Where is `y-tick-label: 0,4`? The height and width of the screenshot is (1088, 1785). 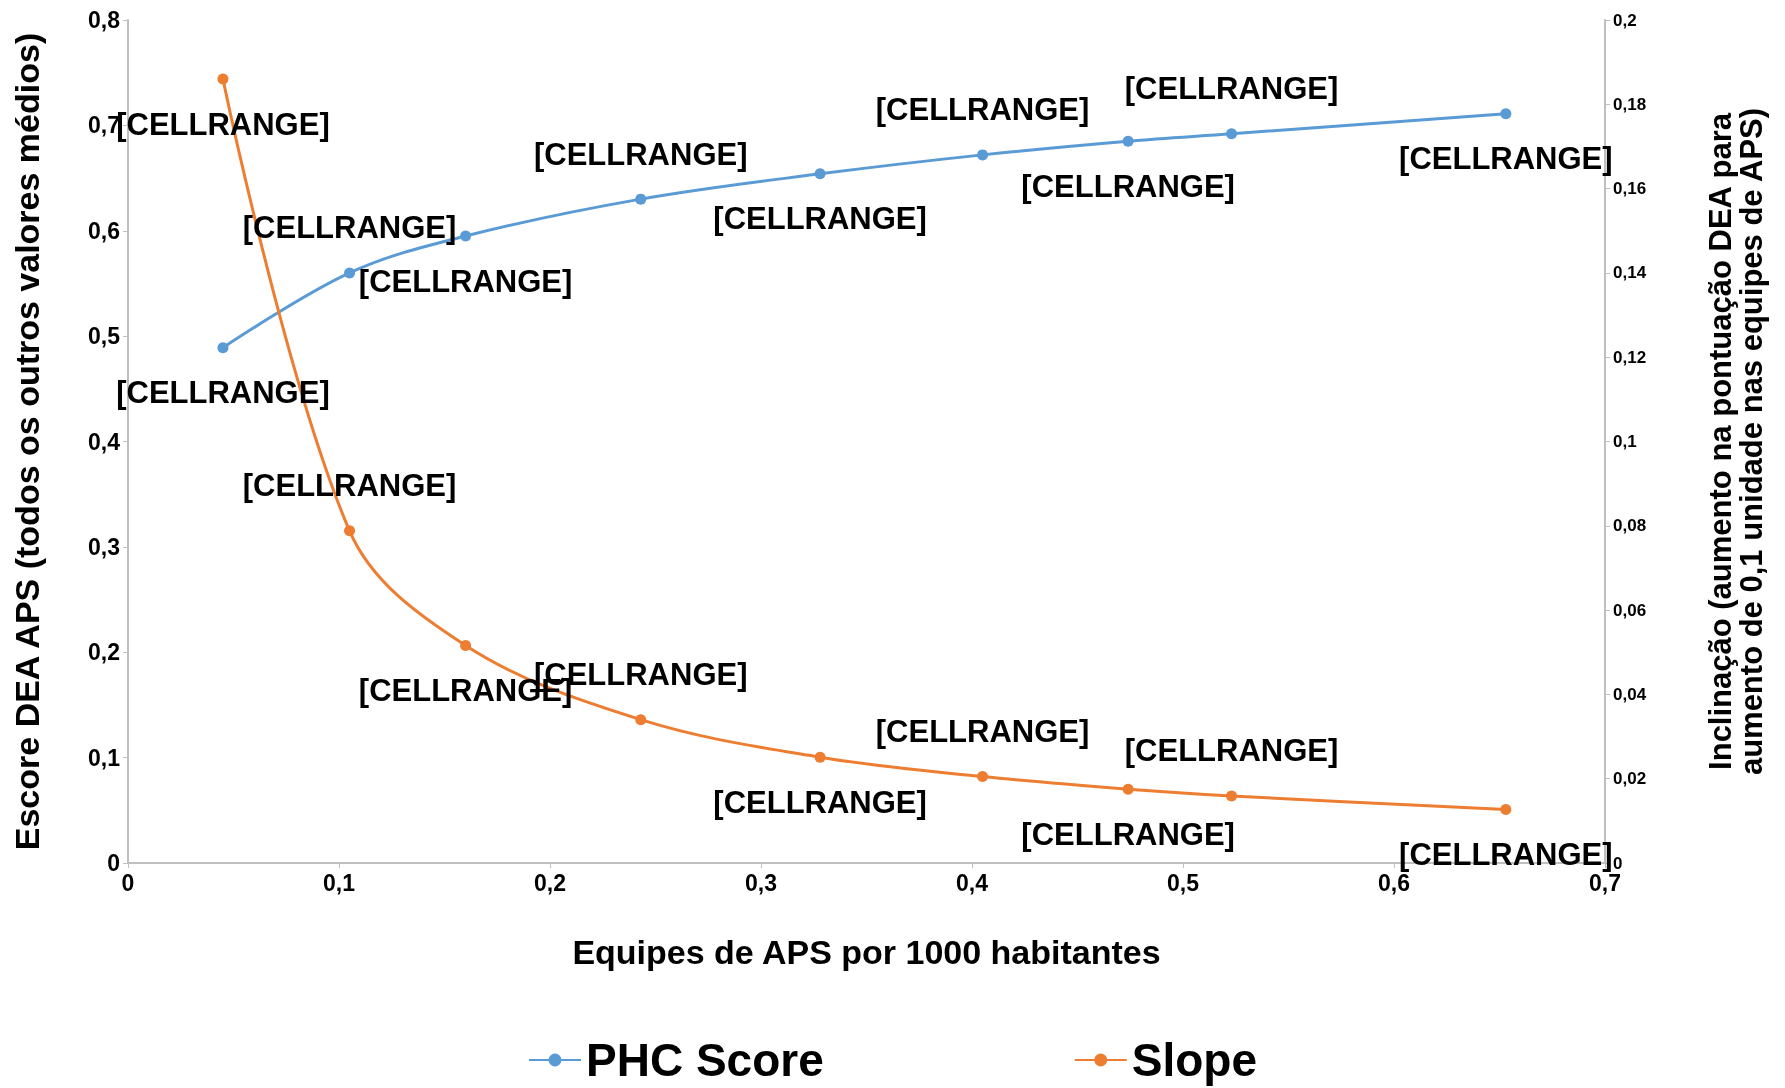
y-tick-label: 0,4 is located at coordinates (104, 441).